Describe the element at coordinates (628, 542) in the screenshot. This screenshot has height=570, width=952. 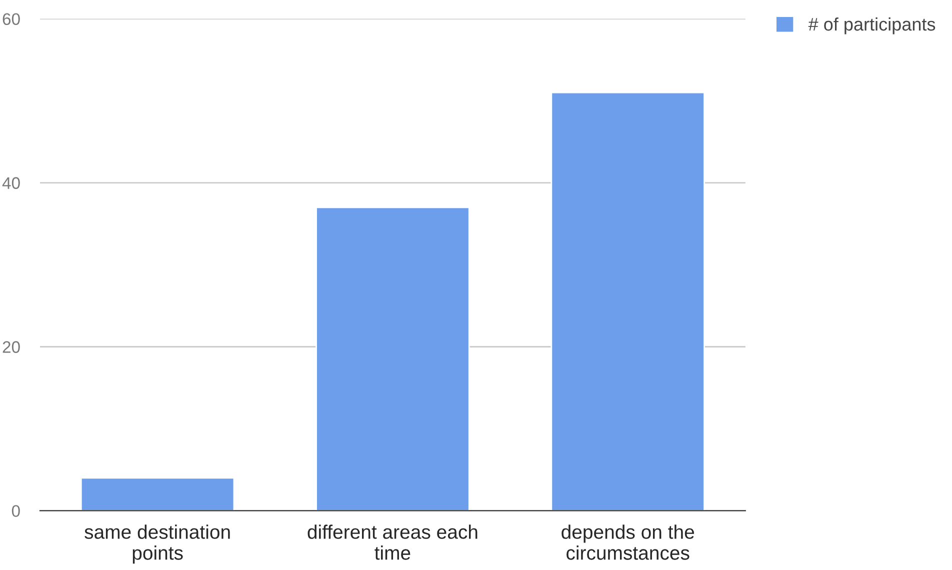
I see `x-tick-label: depends on the circumstances` at that location.